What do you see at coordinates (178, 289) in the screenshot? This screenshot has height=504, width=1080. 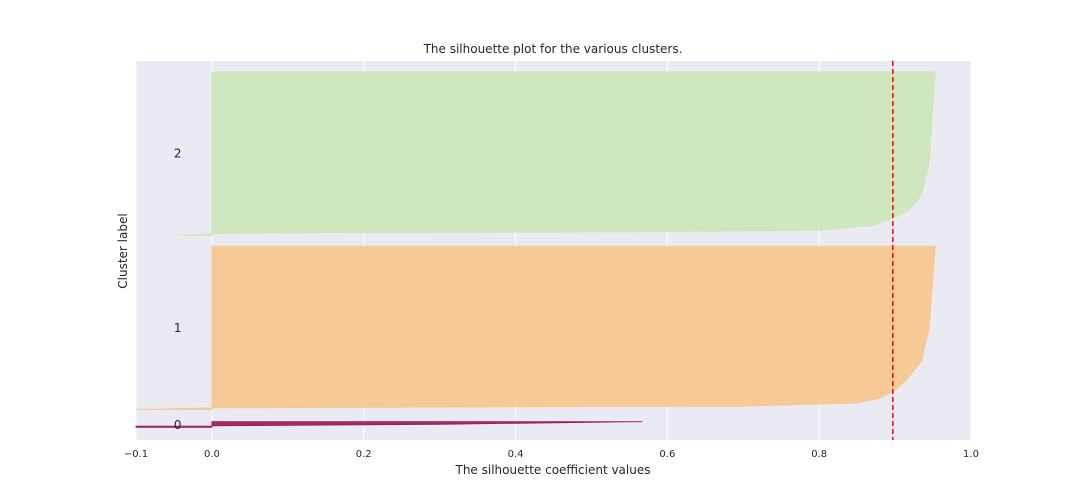 I see `cluster-labels: 0 1 2` at bounding box center [178, 289].